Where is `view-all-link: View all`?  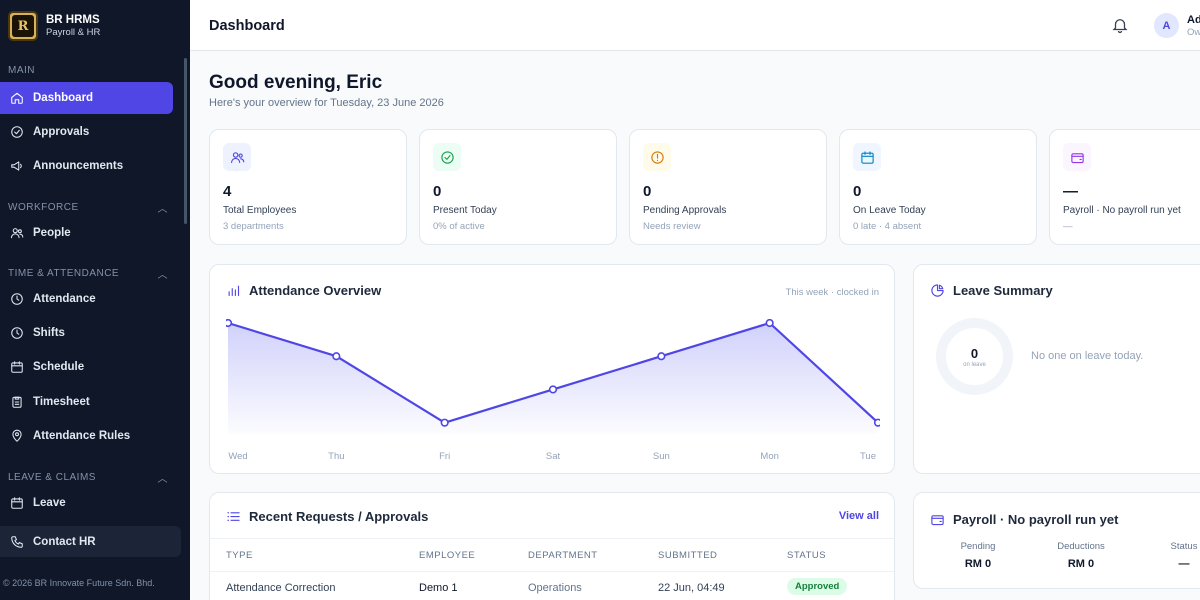 view-all-link: View all is located at coordinates (858, 516).